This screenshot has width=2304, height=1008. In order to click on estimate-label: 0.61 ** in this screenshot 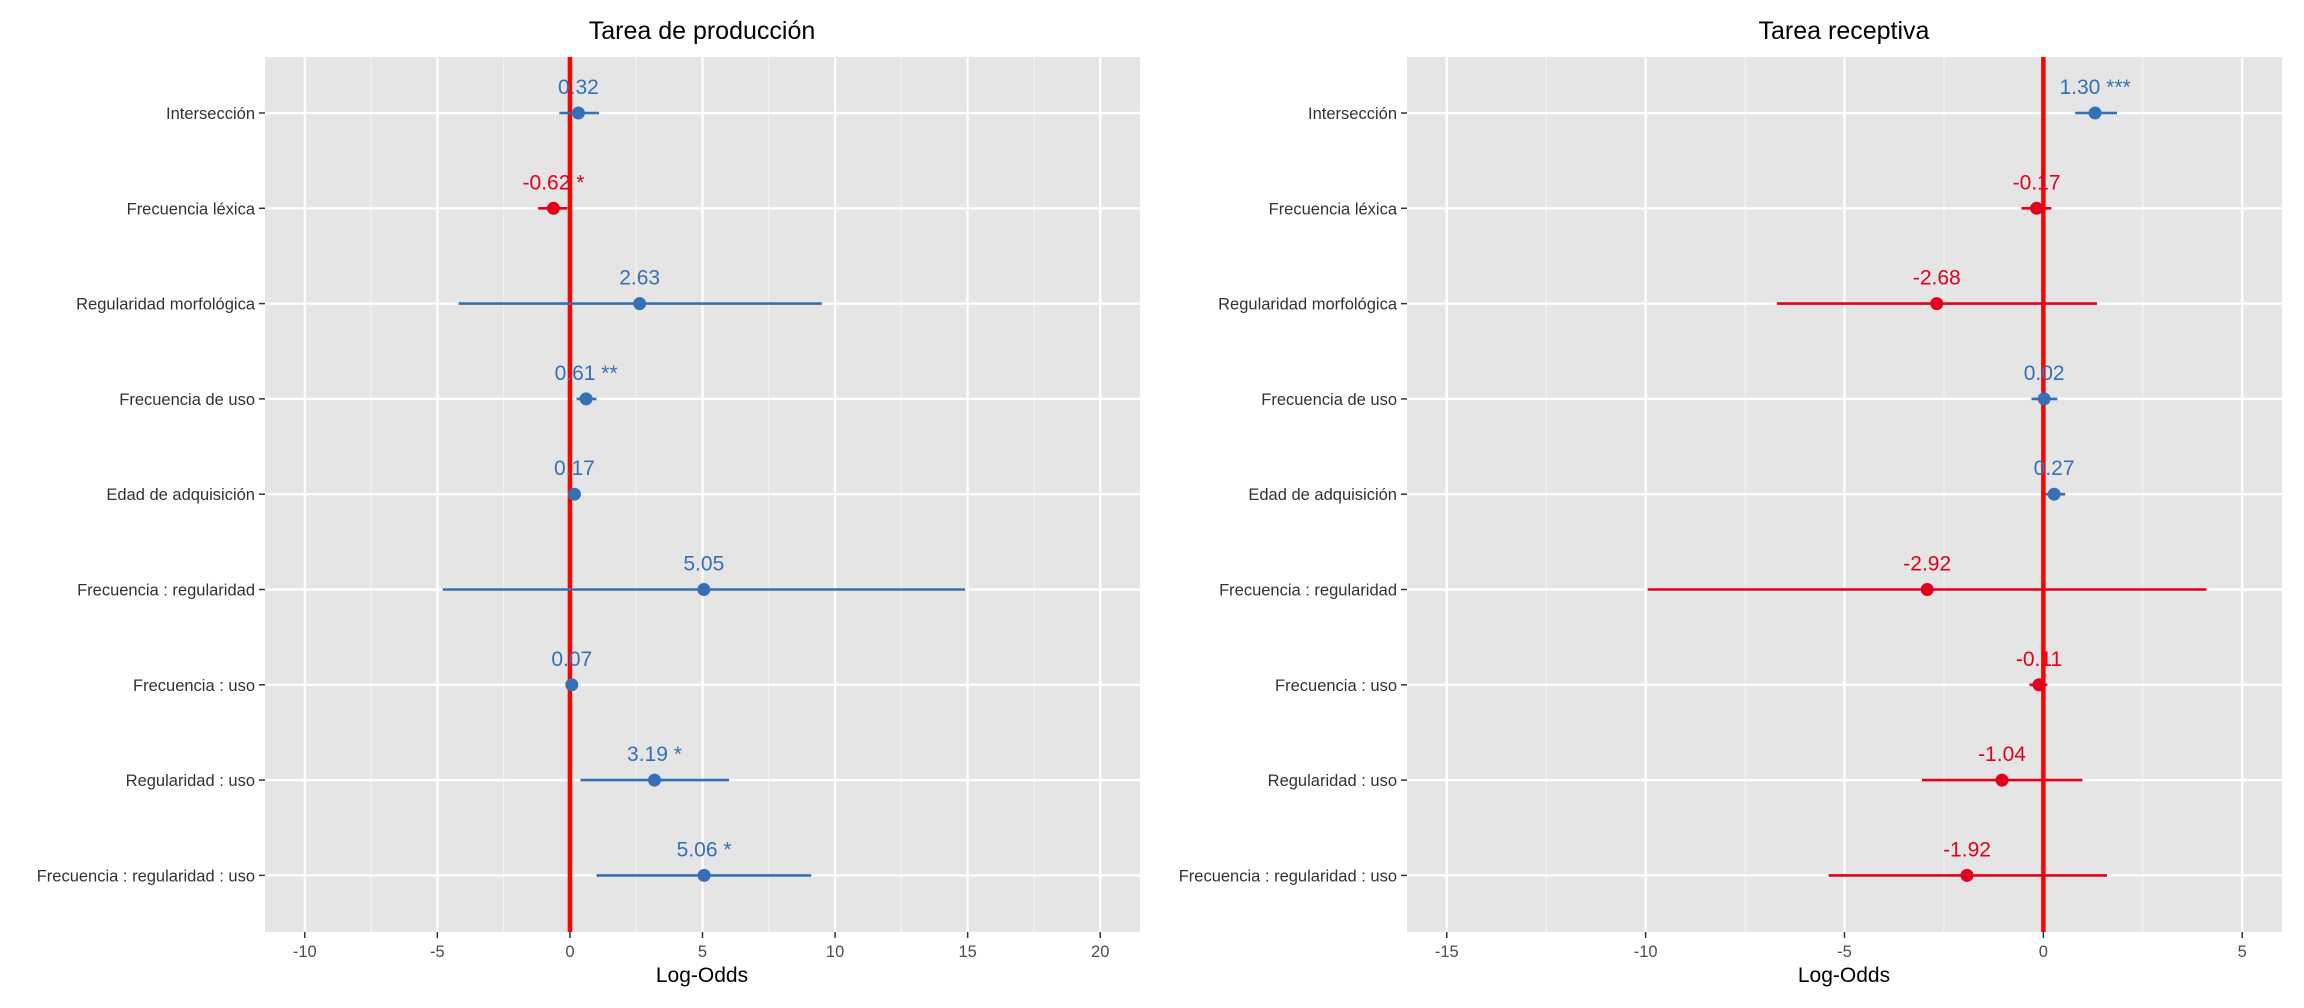, I will do `click(586, 373)`.